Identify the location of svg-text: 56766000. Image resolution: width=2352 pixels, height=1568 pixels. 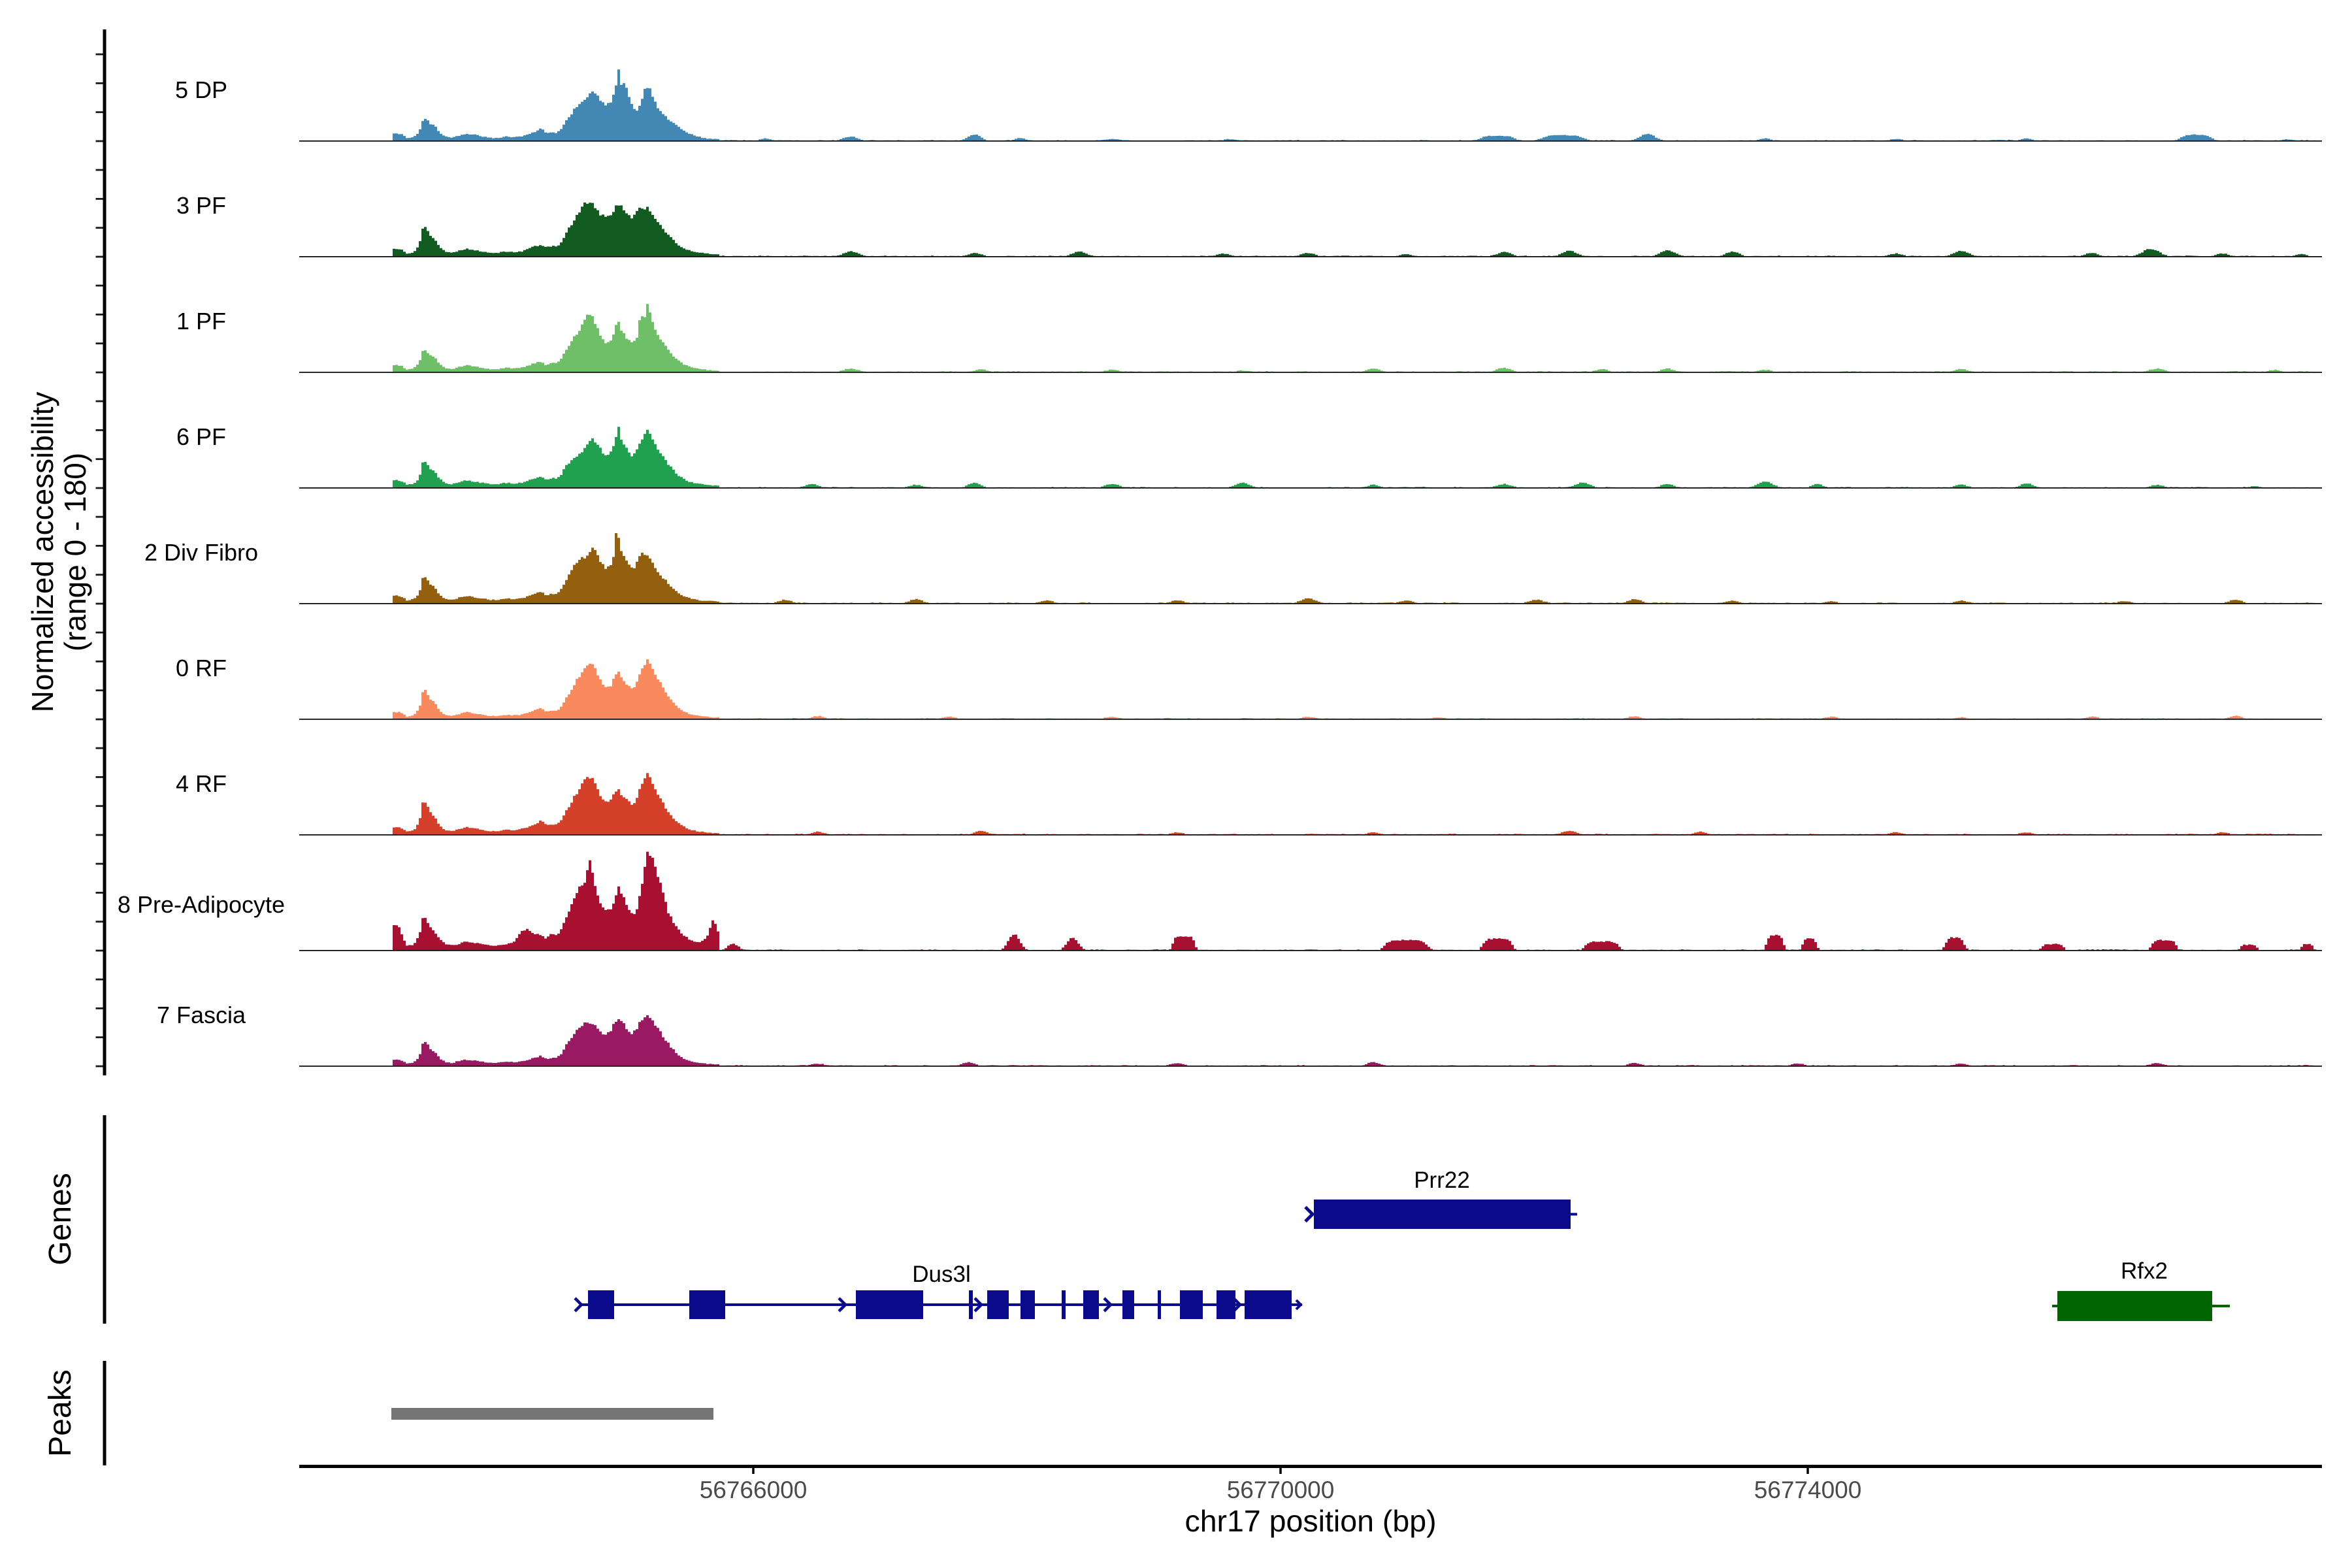
(754, 1490).